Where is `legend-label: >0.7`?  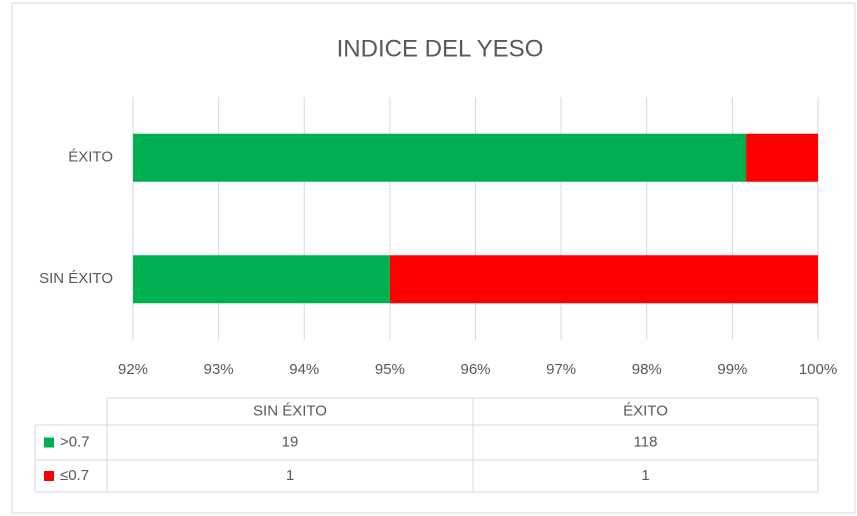 legend-label: >0.7 is located at coordinates (75, 441).